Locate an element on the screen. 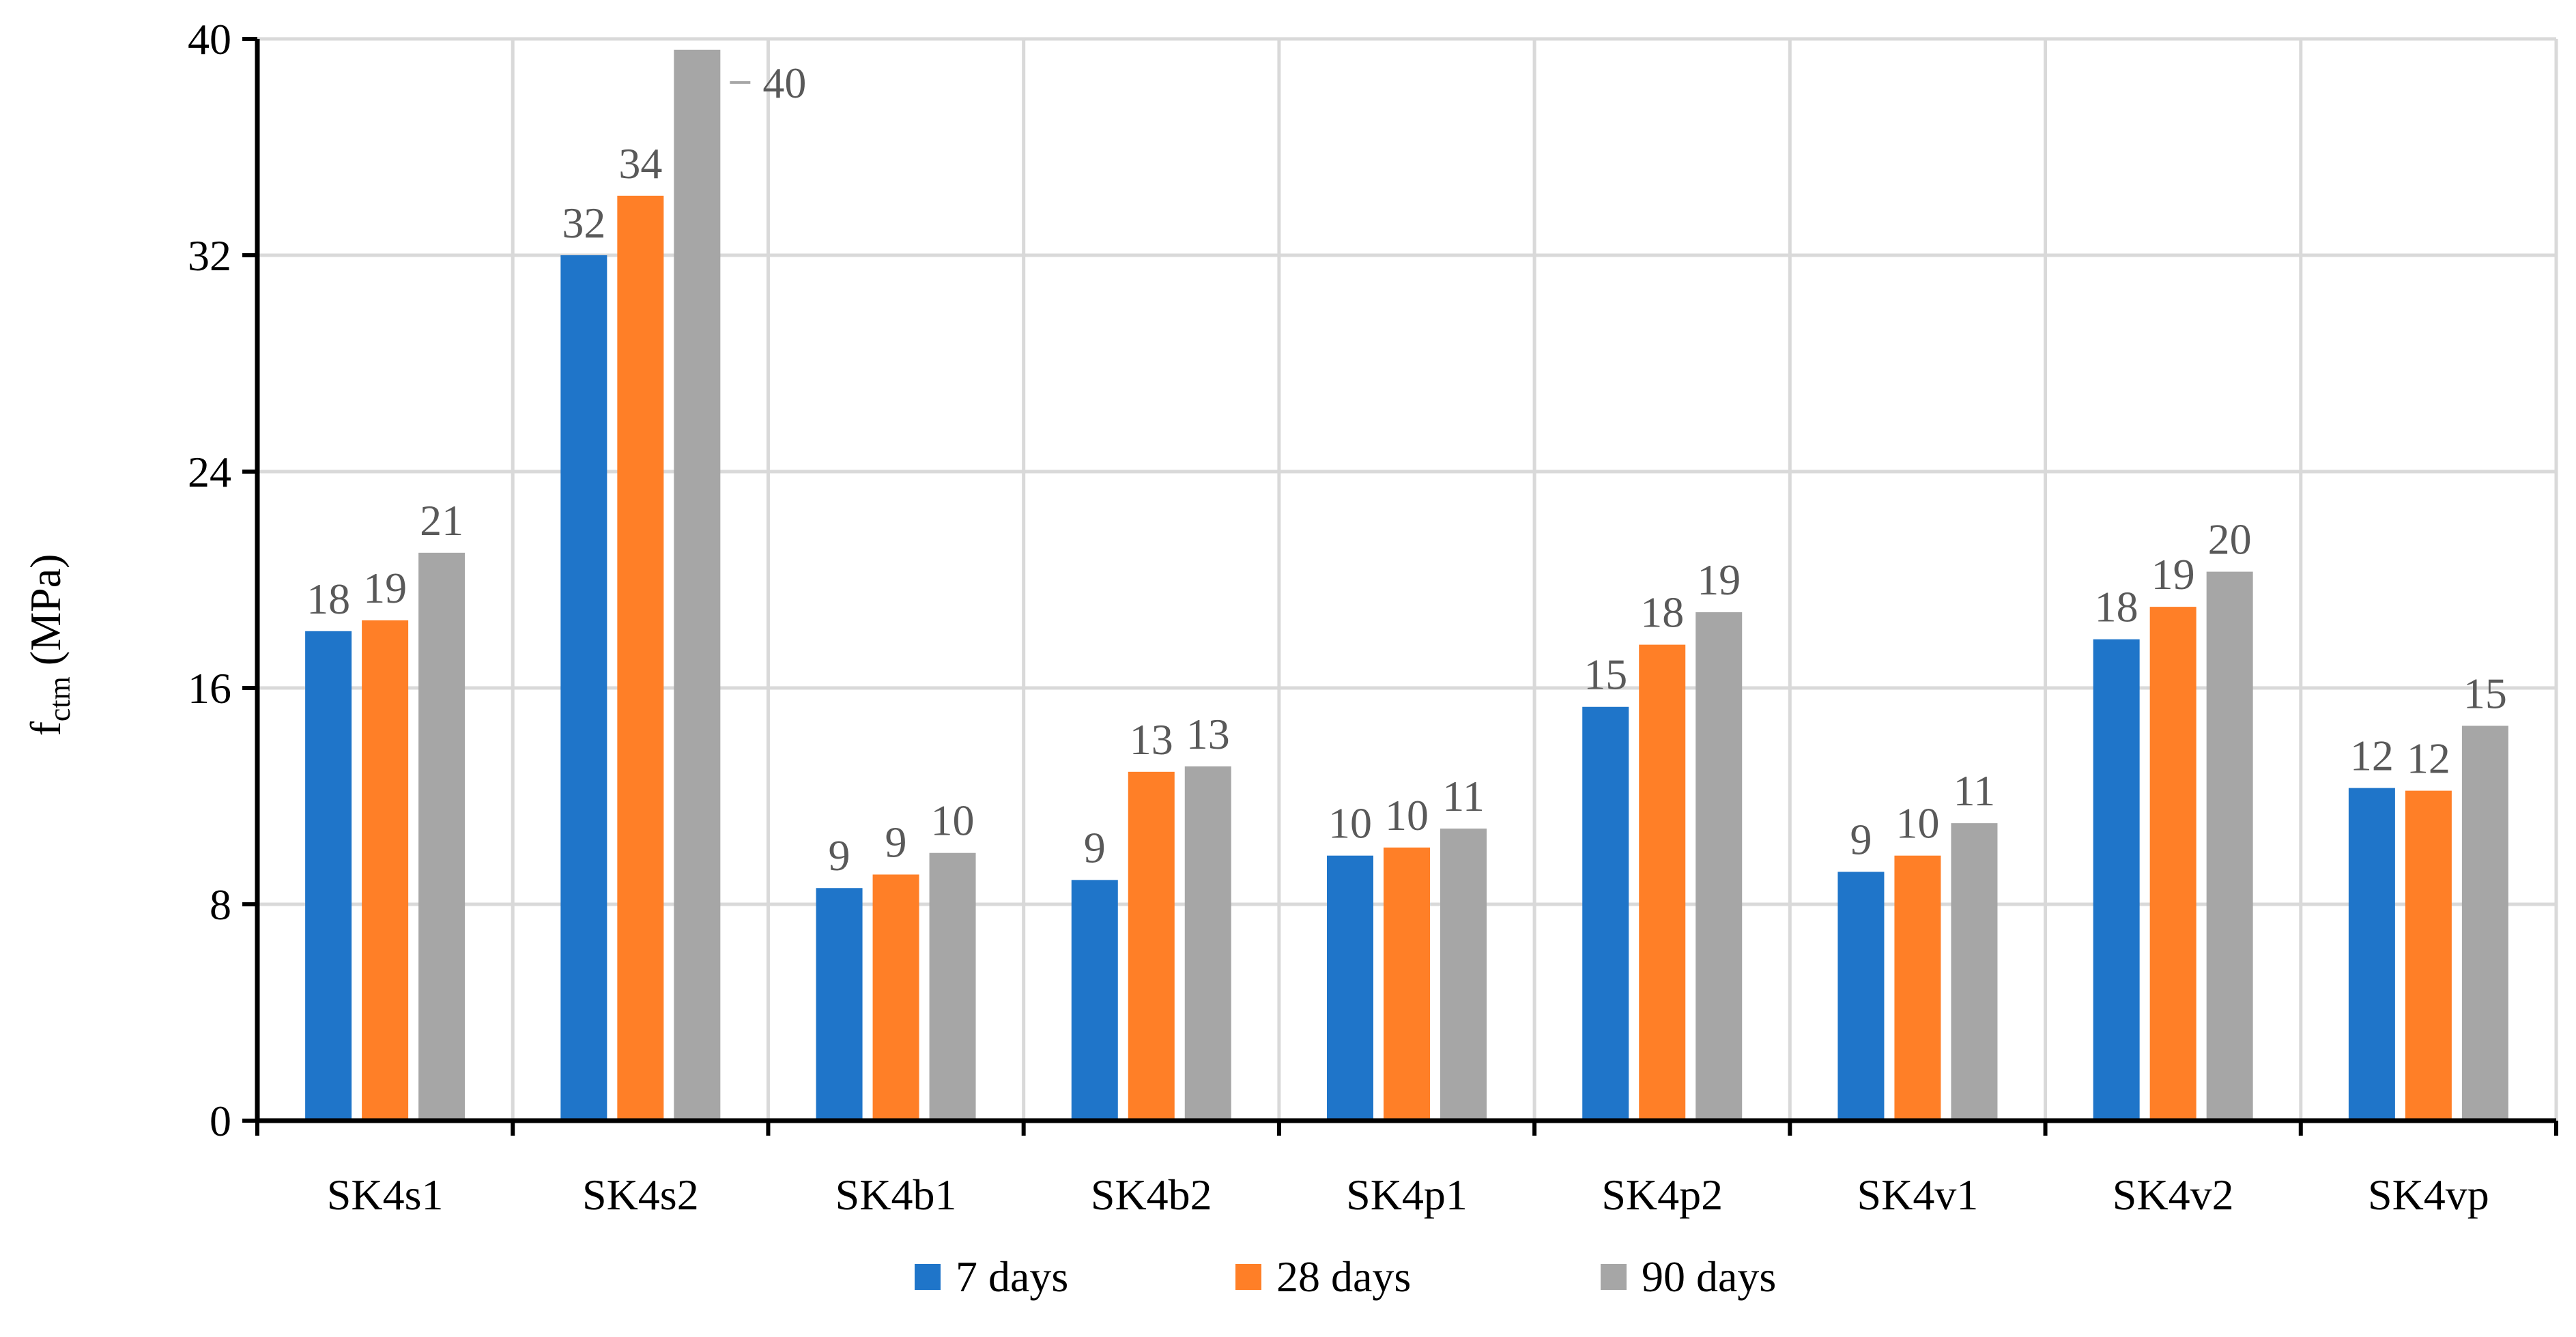 This screenshot has height=1337, width=2576. legend-label: 28 days is located at coordinates (1343, 1276).